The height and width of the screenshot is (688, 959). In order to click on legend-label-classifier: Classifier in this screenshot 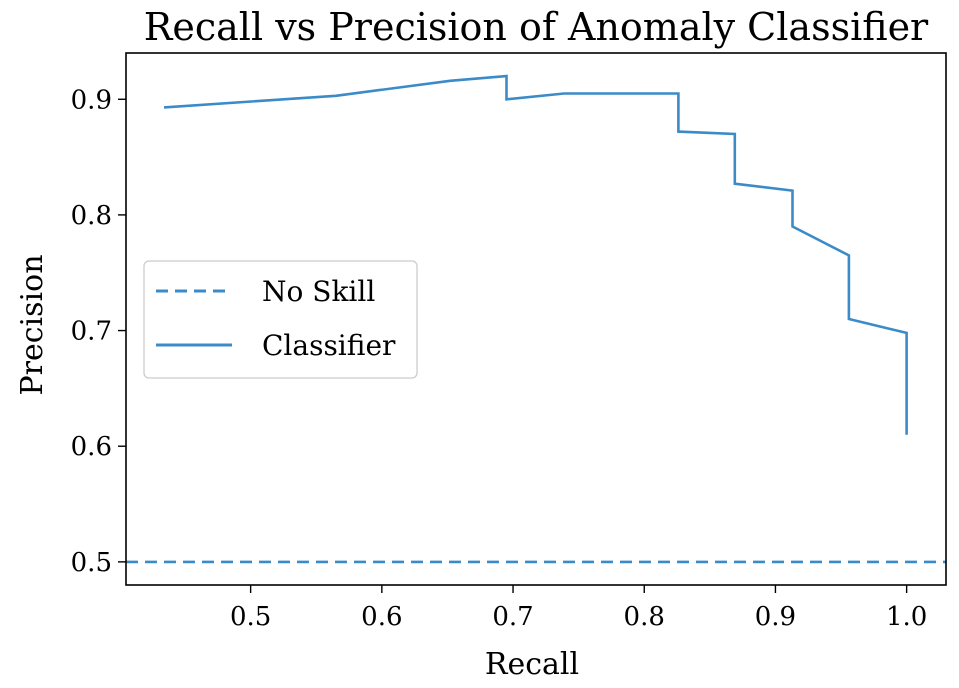, I will do `click(329, 345)`.